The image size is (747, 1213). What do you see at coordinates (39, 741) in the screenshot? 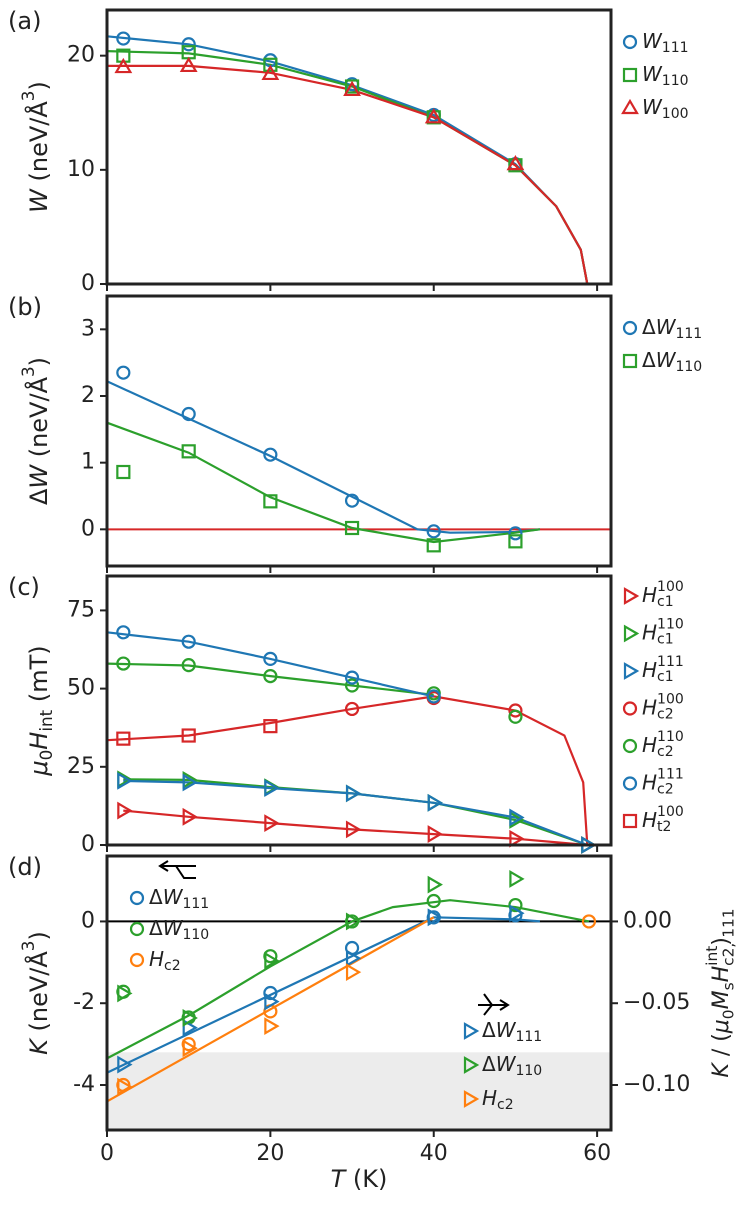
I see `y-axis-label-part: H` at bounding box center [39, 741].